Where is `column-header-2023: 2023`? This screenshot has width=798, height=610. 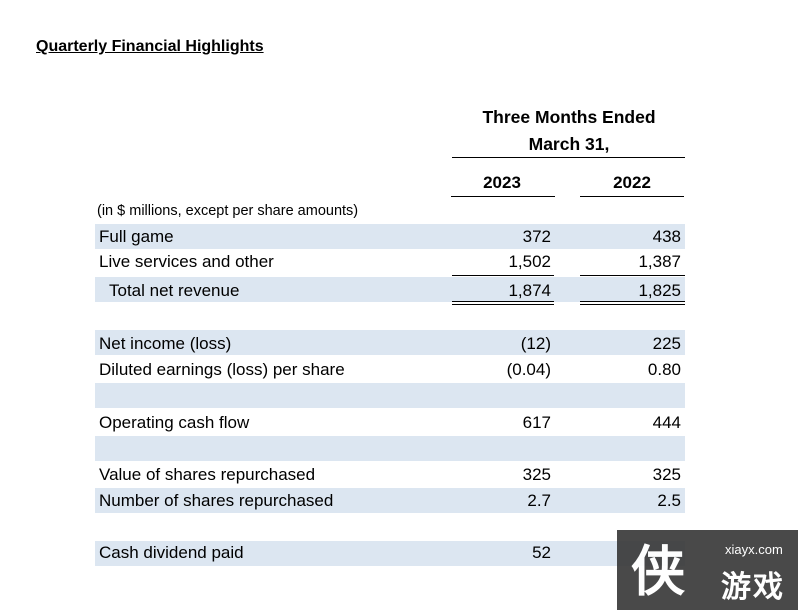 column-header-2023: 2023 is located at coordinates (502, 182).